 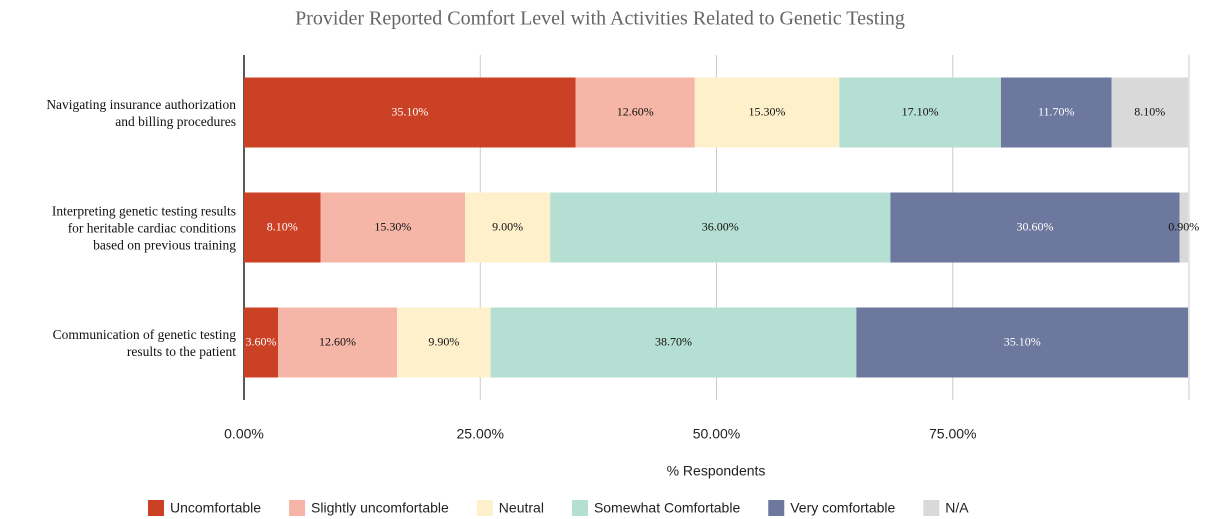 What do you see at coordinates (952, 434) in the screenshot?
I see `x-tick-label: 75.00%` at bounding box center [952, 434].